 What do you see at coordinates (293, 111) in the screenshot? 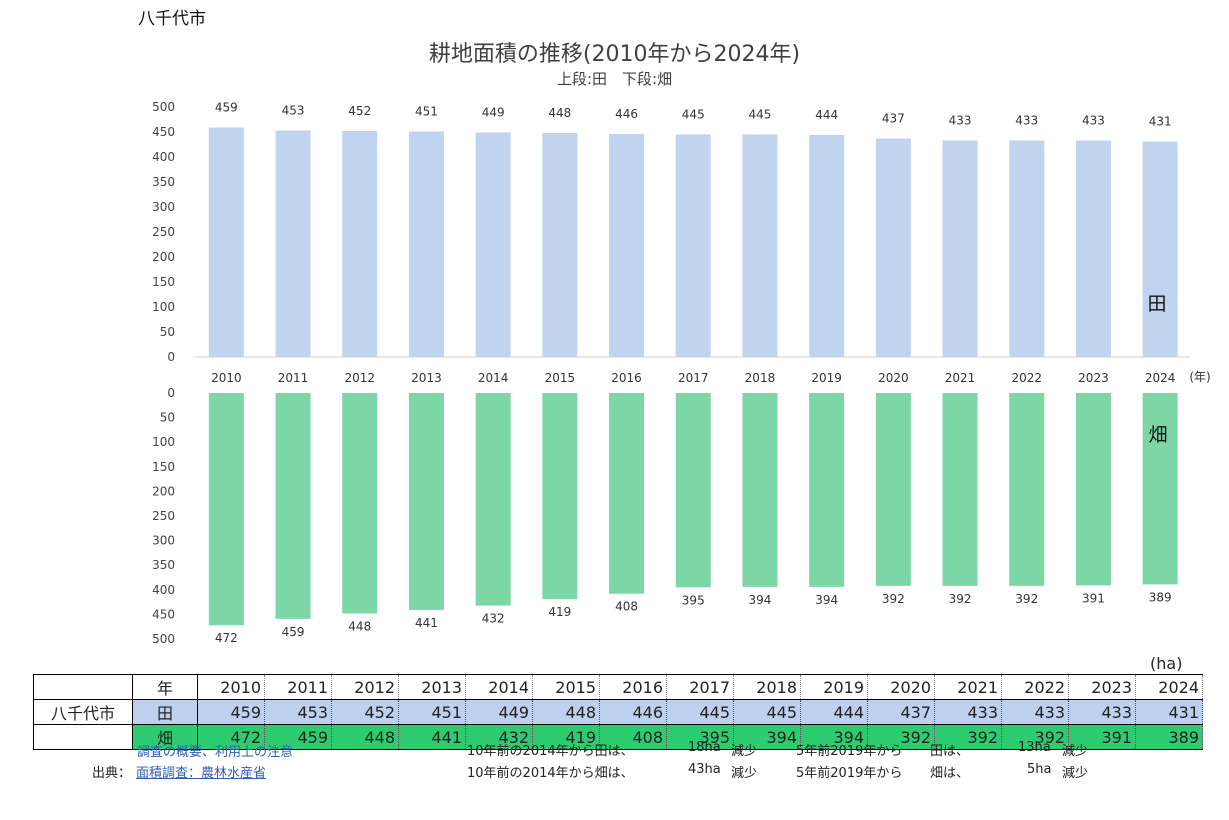
I see `ta-data-label: 453` at bounding box center [293, 111].